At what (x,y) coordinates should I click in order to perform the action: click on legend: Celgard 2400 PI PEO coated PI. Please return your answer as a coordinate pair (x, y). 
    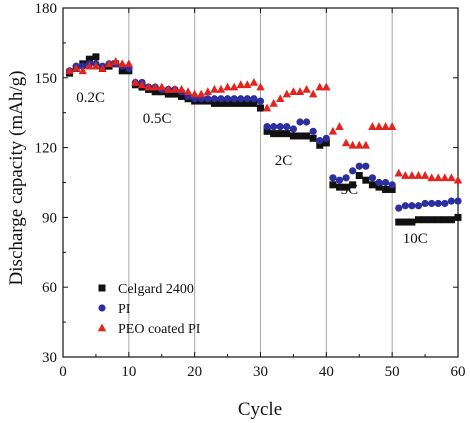
    Looking at the image, I should click on (149, 309).